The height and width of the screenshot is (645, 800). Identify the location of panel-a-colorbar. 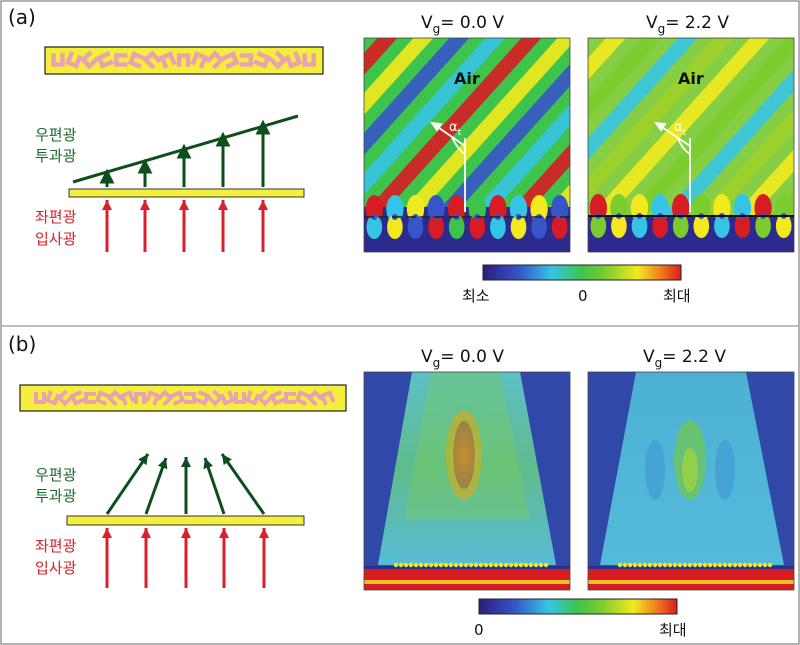
(582, 272).